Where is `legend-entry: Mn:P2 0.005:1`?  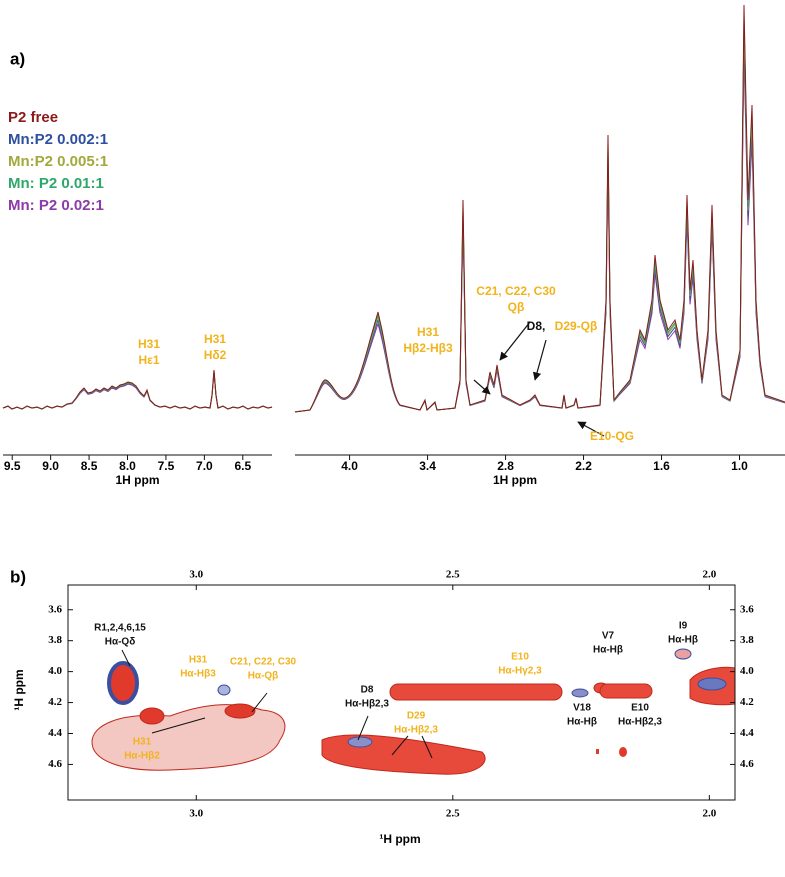
legend-entry: Mn:P2 0.005:1 is located at coordinates (58, 161).